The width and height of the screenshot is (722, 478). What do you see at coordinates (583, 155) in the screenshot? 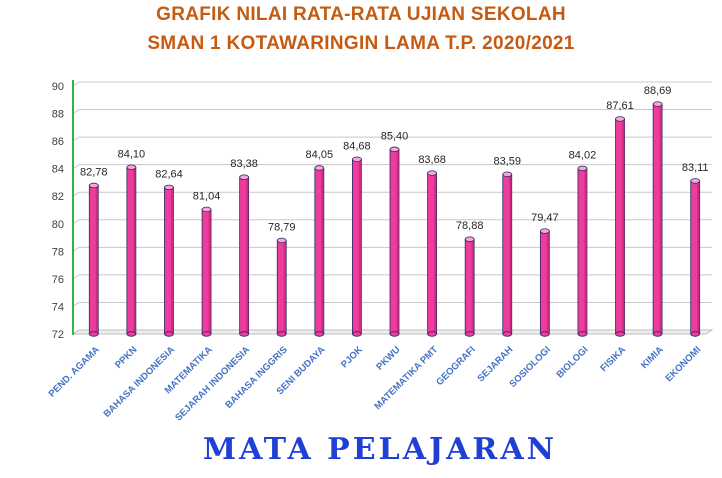
I see `data-label: 84,02` at bounding box center [583, 155].